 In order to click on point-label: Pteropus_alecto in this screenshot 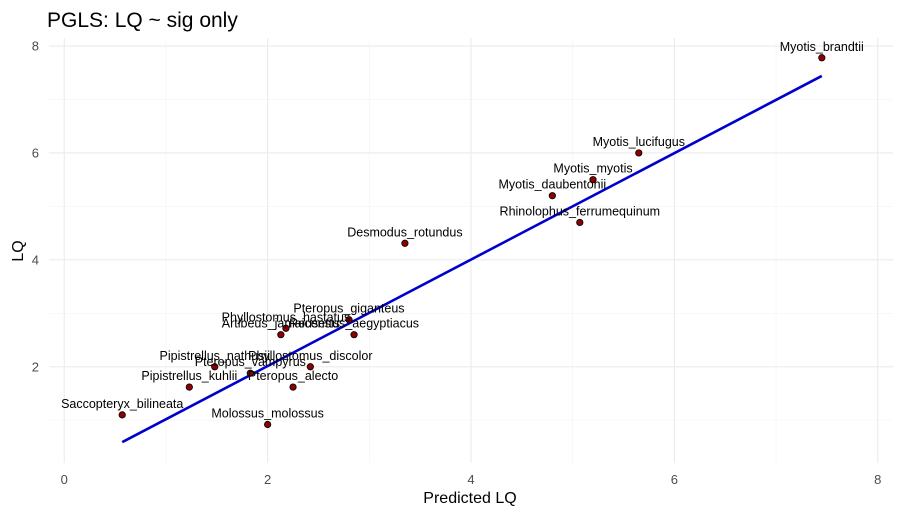, I will do `click(293, 376)`.